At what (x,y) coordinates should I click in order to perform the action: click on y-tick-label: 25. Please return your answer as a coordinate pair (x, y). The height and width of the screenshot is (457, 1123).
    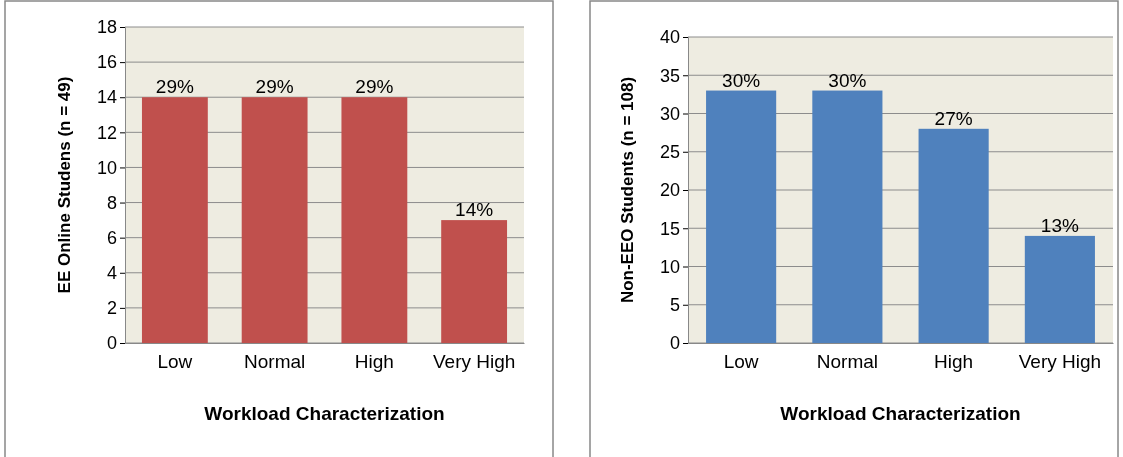
    Looking at the image, I should click on (669, 152).